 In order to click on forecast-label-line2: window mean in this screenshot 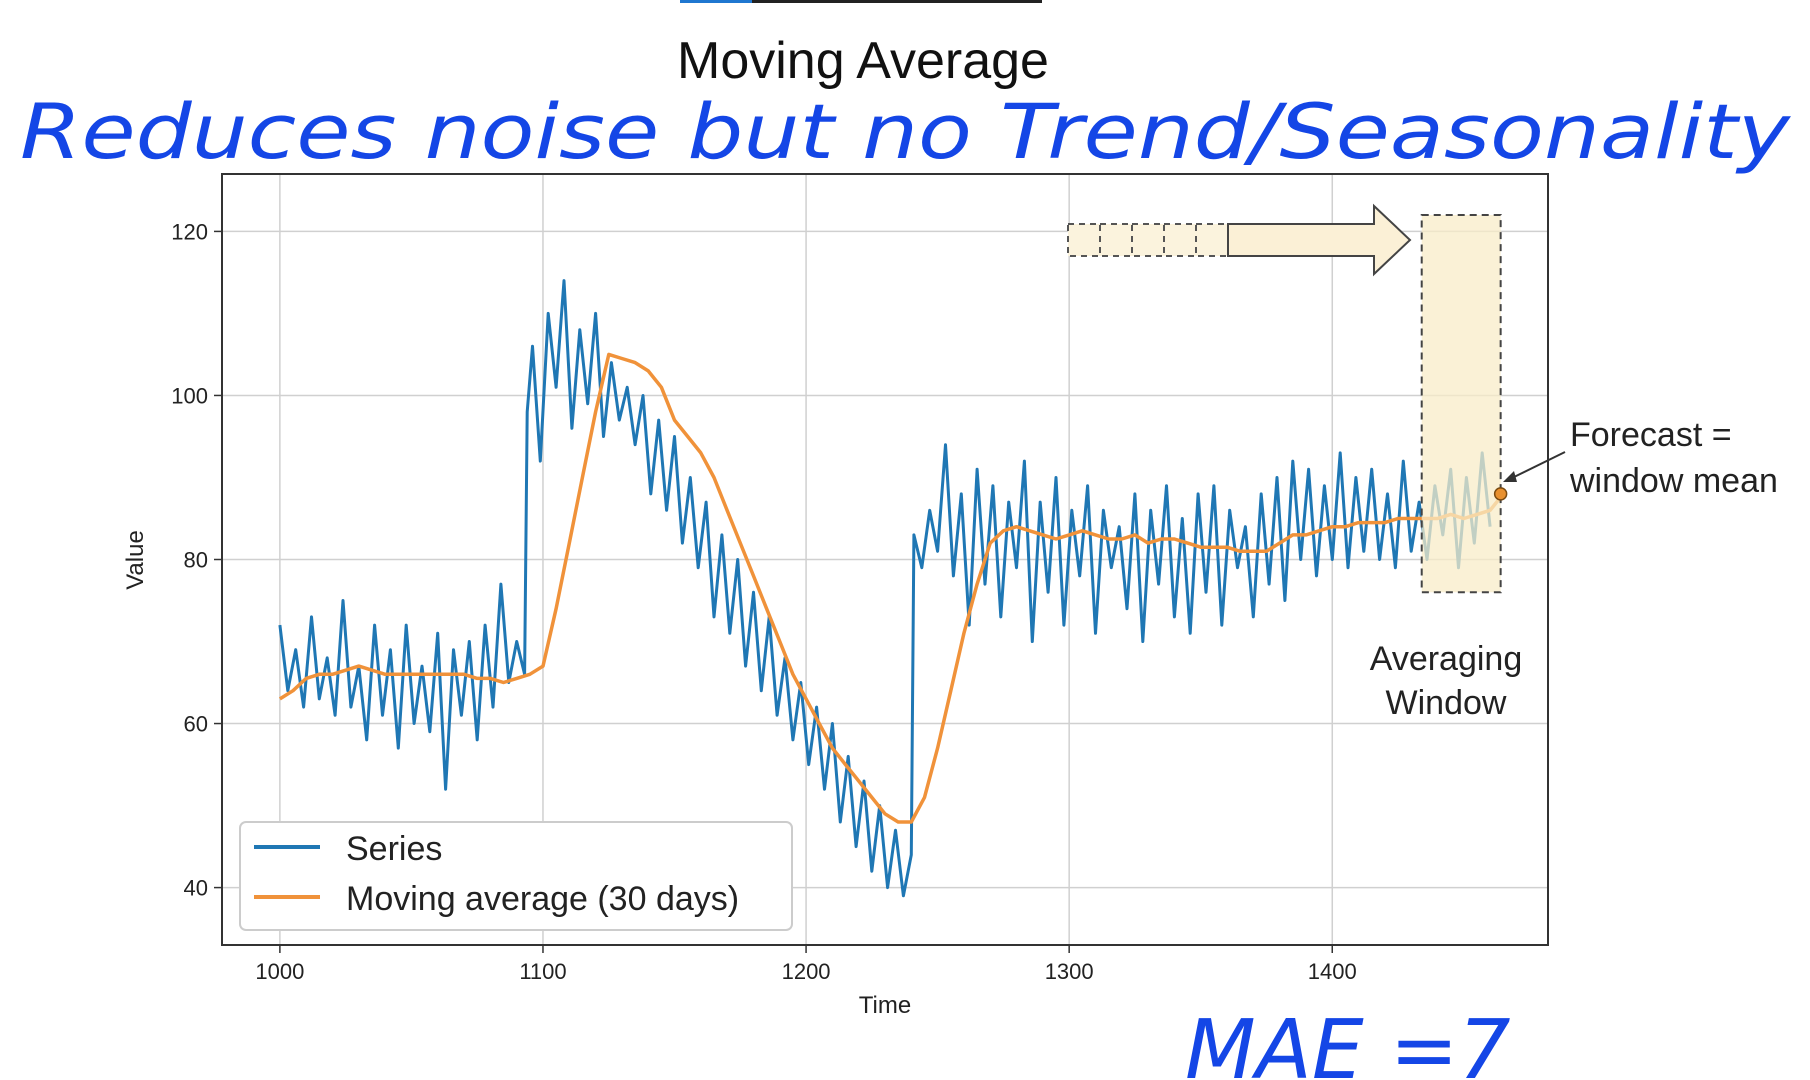, I will do `click(1673, 481)`.